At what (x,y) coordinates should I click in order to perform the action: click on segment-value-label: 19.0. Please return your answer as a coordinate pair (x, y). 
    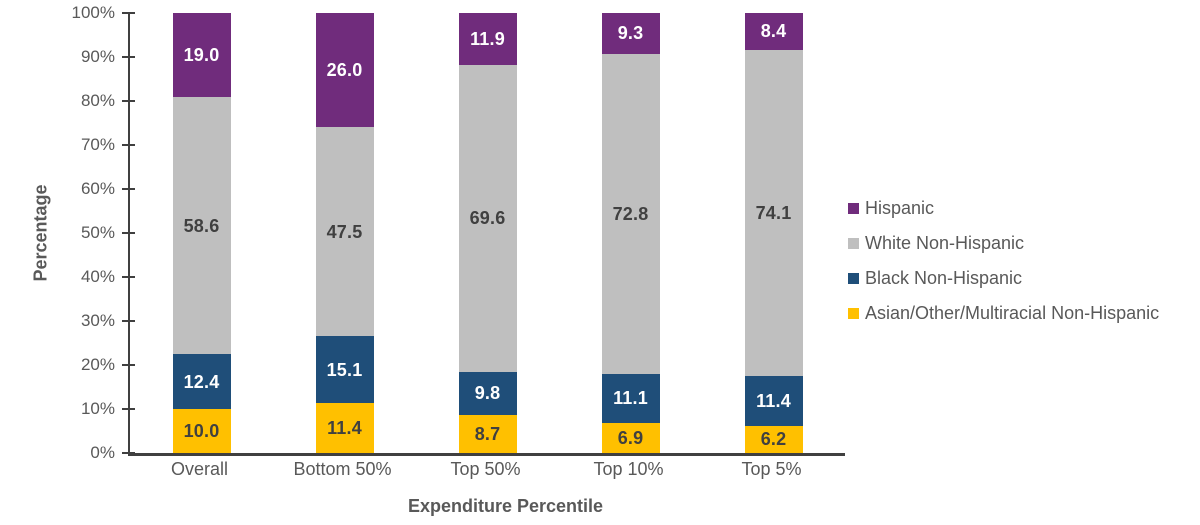
    Looking at the image, I should click on (201, 54).